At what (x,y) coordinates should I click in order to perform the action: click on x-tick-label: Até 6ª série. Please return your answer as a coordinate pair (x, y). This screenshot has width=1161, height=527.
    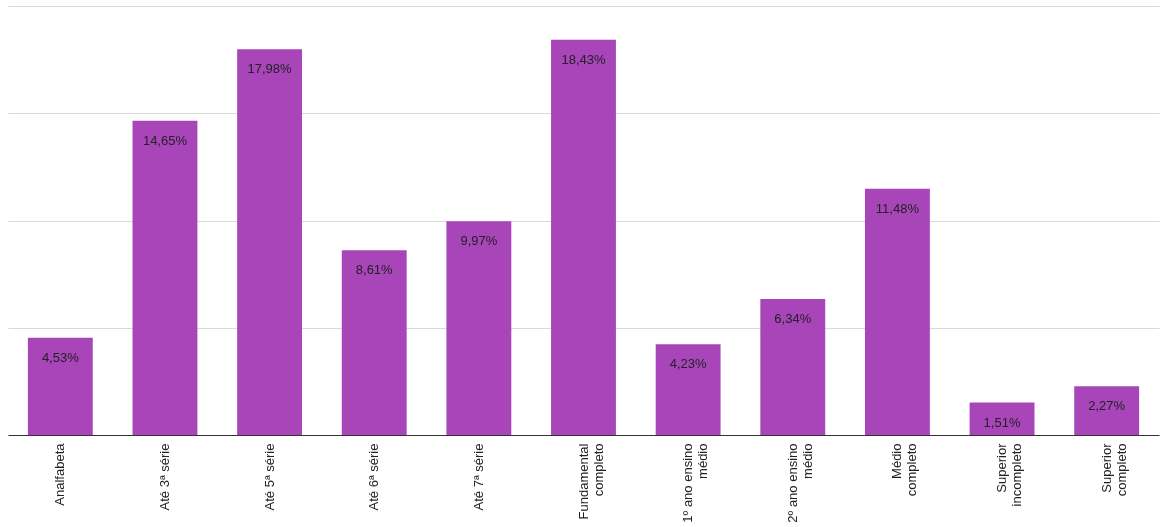
    Looking at the image, I should click on (374, 477).